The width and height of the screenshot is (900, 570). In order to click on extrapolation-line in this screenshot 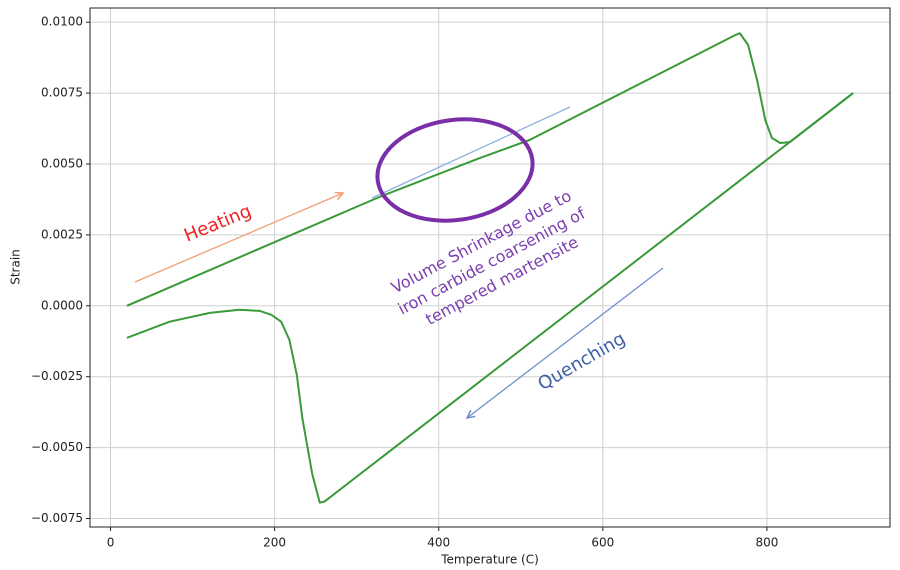, I will do `click(471, 152)`.